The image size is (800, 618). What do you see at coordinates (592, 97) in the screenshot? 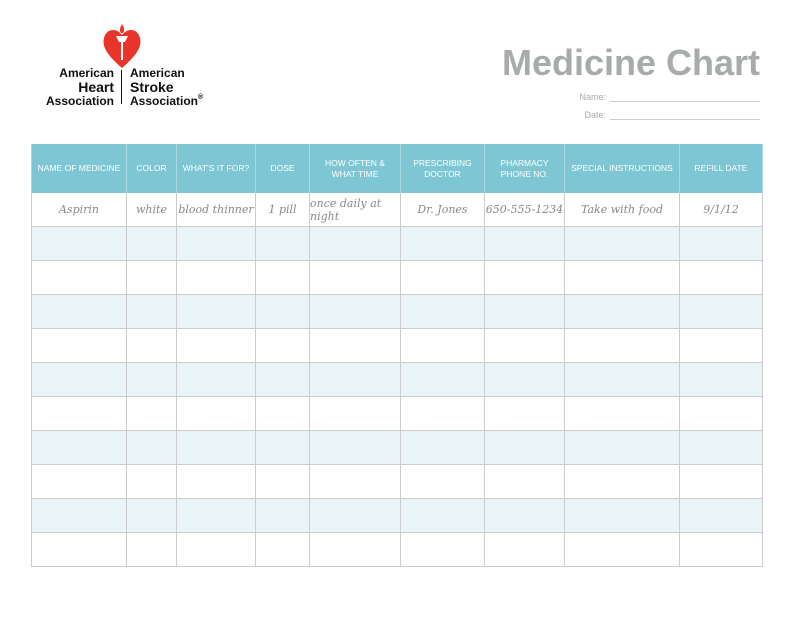
I see `field-label: Name:` at bounding box center [592, 97].